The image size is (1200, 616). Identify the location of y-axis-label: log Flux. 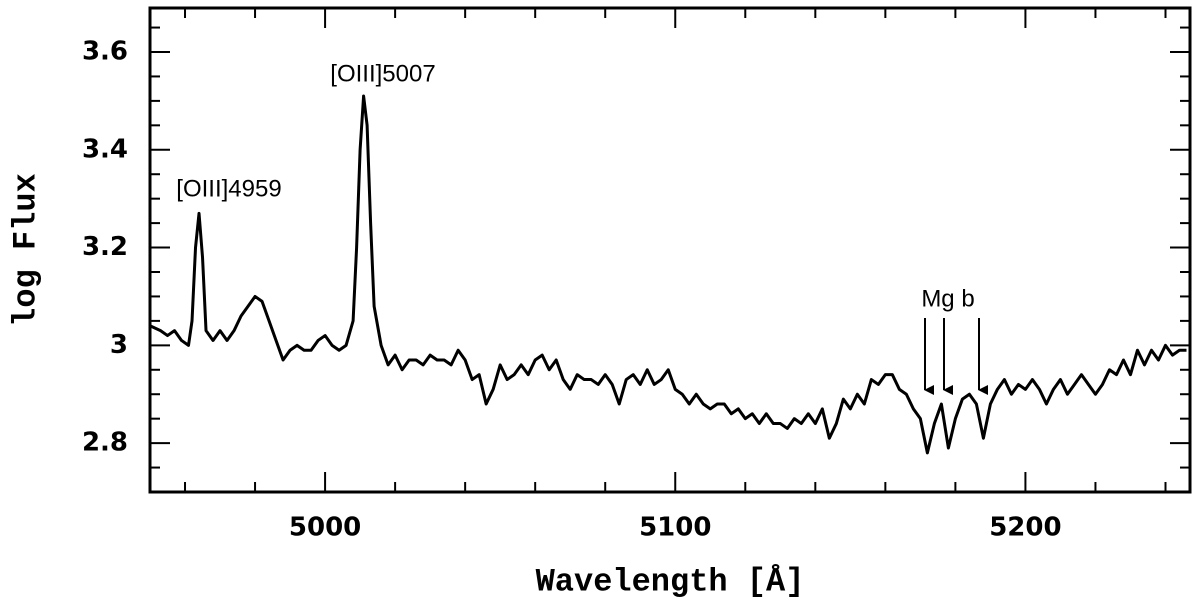
(25, 250).